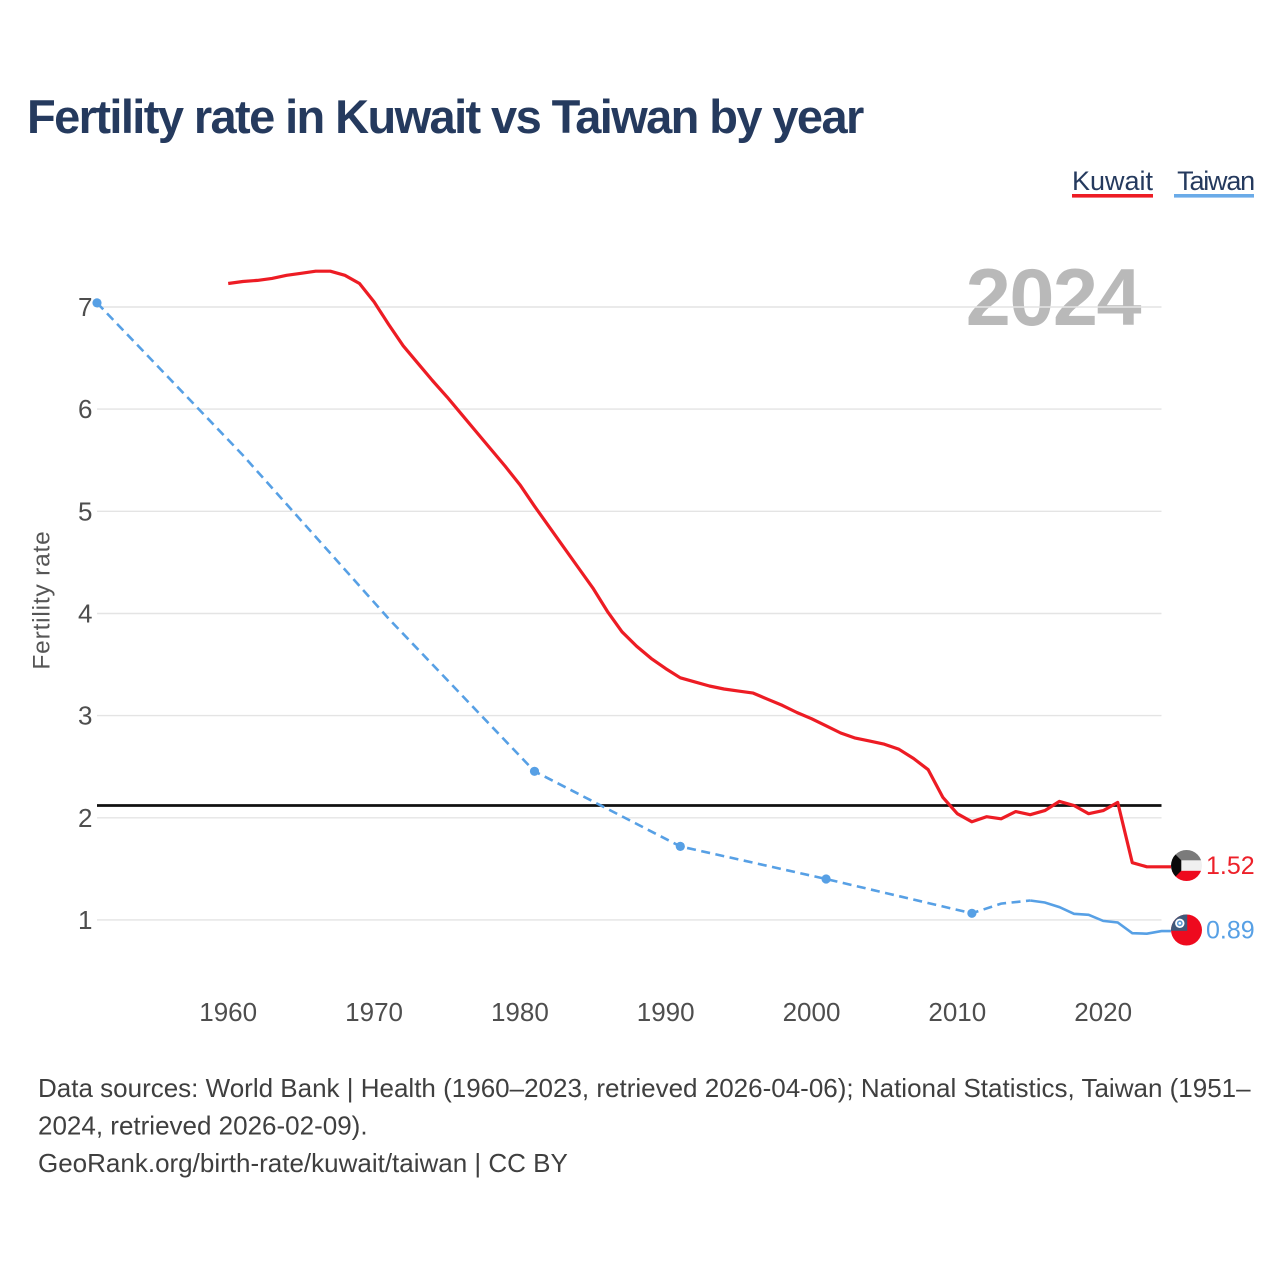 The height and width of the screenshot is (1280, 1280). What do you see at coordinates (1054, 298) in the screenshot?
I see `svg-text: 2024` at bounding box center [1054, 298].